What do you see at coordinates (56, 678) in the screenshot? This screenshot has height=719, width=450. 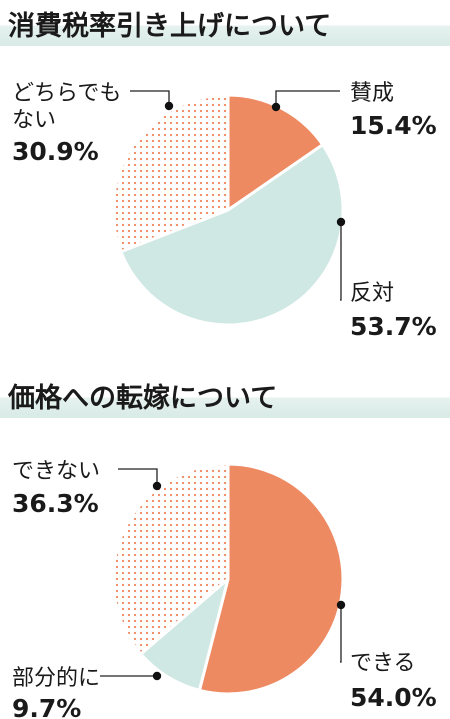 I see `slice-label: 部分的に` at bounding box center [56, 678].